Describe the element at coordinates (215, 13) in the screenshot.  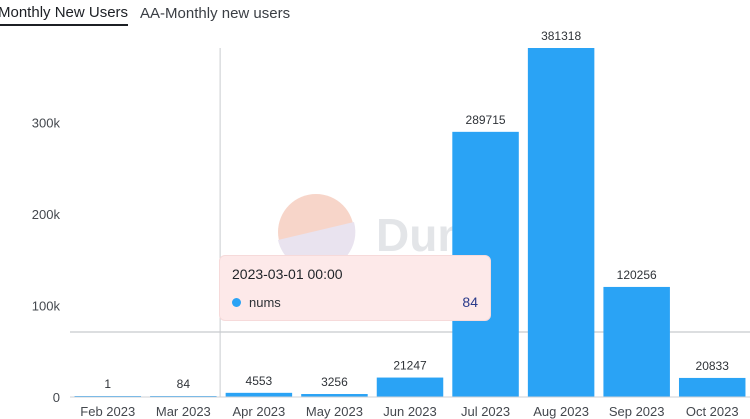
I see `chart-subtitle: AA-Monthly new users` at that location.